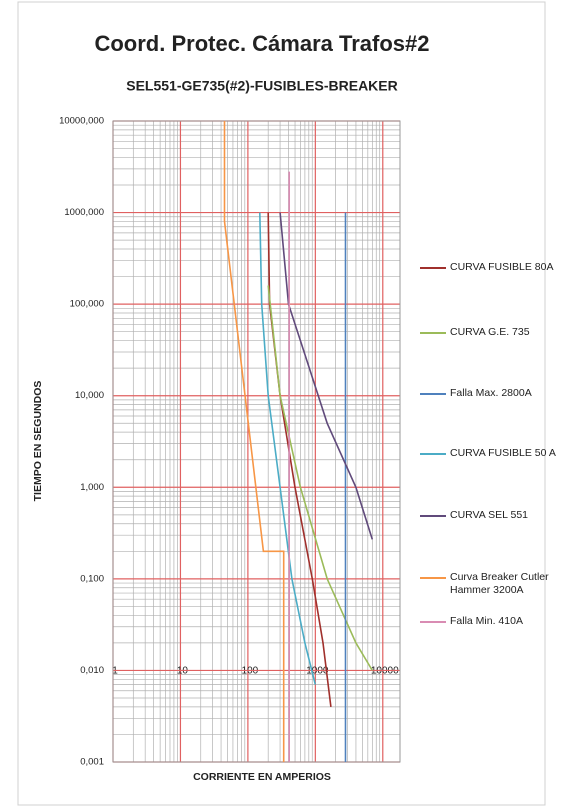 The image size is (565, 808). Describe the element at coordinates (115, 671) in the screenshot. I see `x-tick-label: 1` at that location.